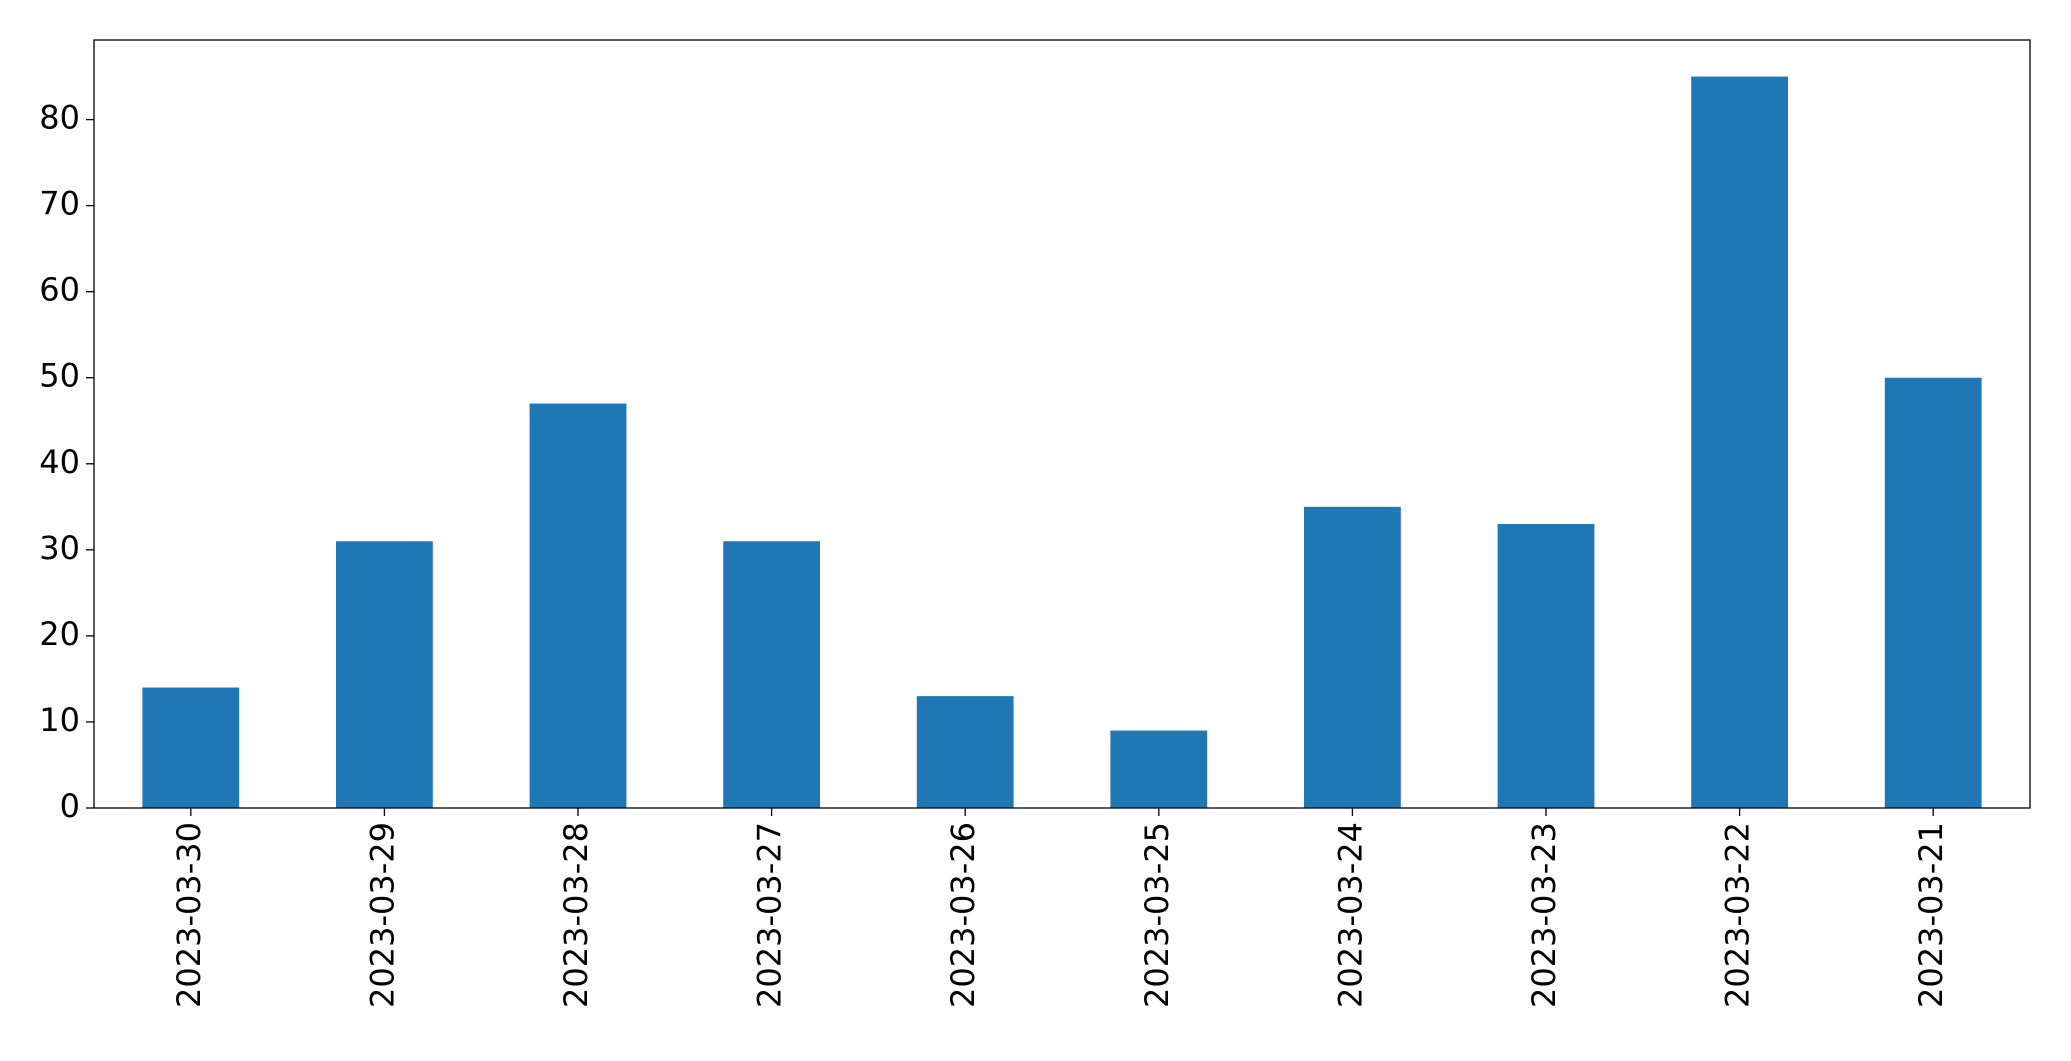 The height and width of the screenshot is (1061, 2071). Describe the element at coordinates (1931, 915) in the screenshot. I see `x-tick-label: 2023-03-21` at that location.